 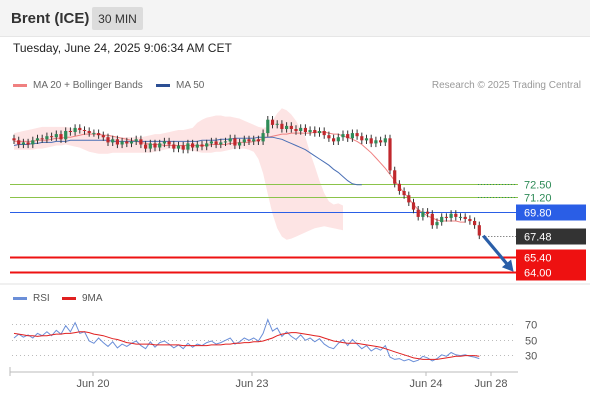 I want to click on ma50-legend-label: MA 50, so click(x=190, y=85).